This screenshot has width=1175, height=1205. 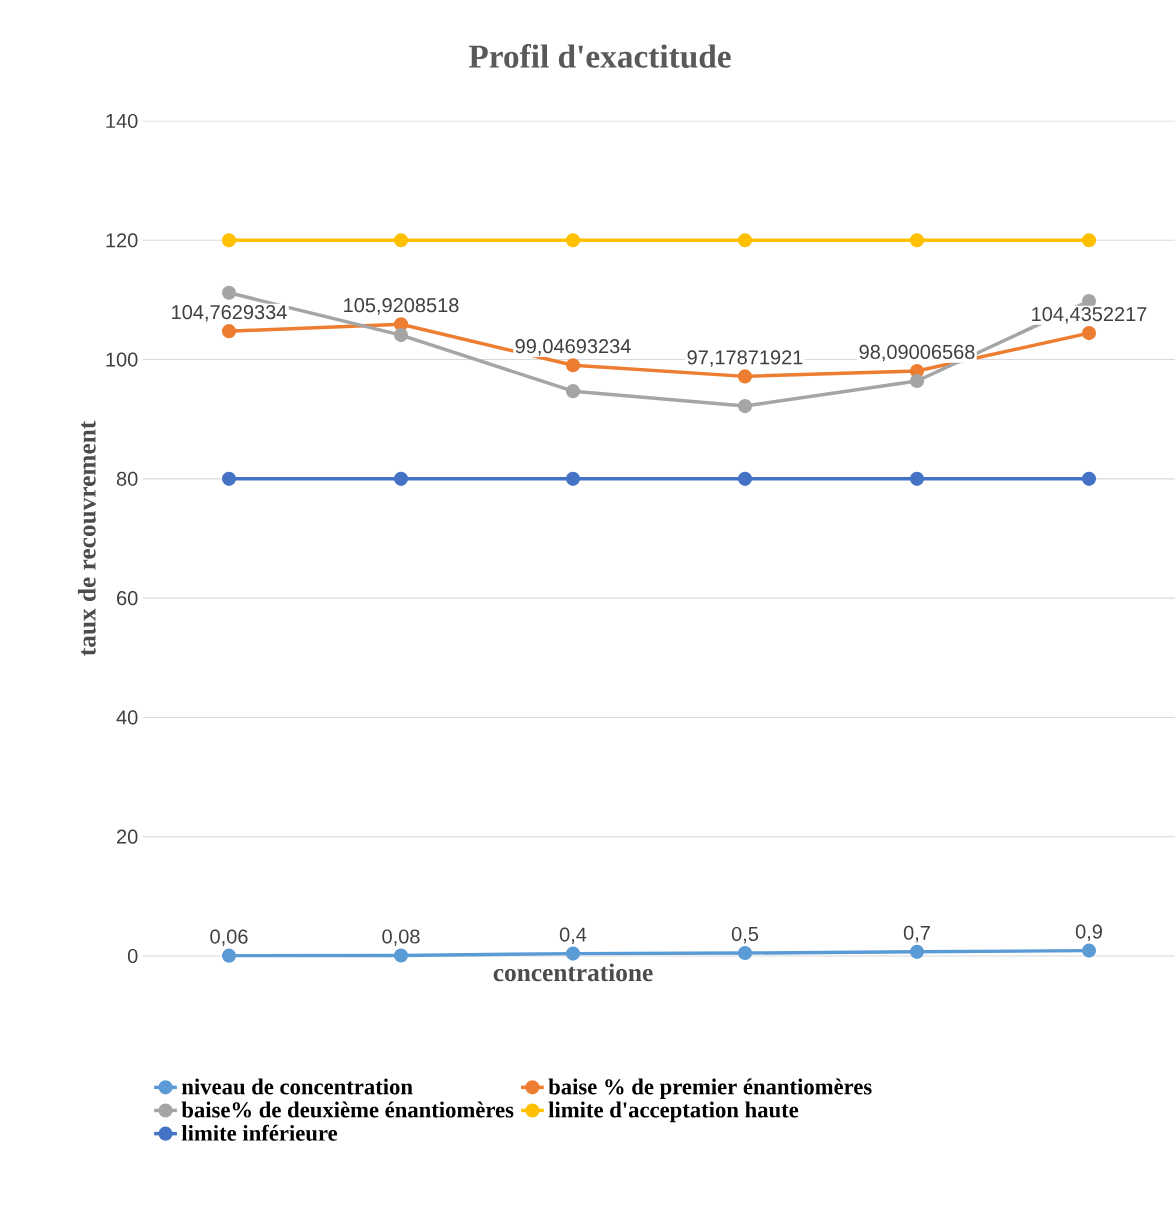 What do you see at coordinates (122, 240) in the screenshot?
I see `y-tick-label: 120` at bounding box center [122, 240].